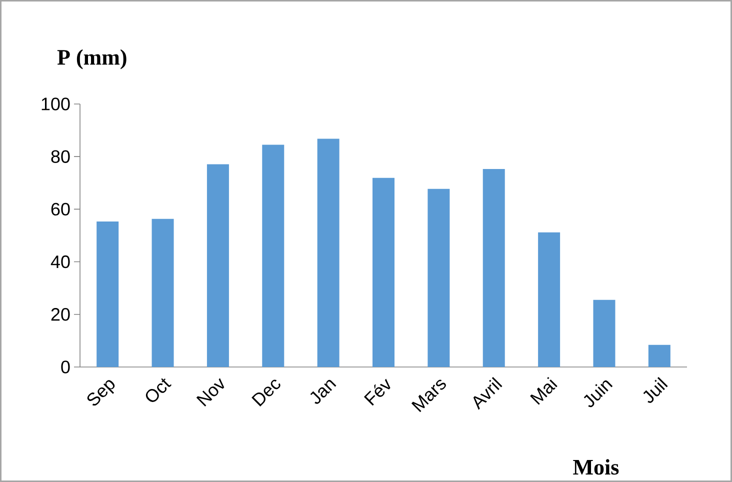 The height and width of the screenshot is (482, 732). Describe the element at coordinates (596, 467) in the screenshot. I see `x-axis-title: Mois` at that location.